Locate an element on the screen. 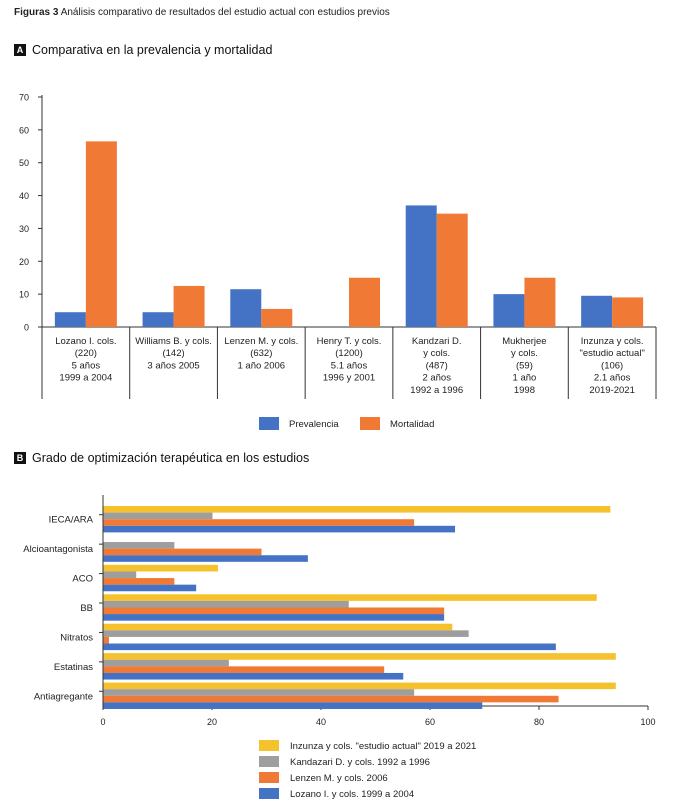 The image size is (676, 808). y-tick-label: 0 is located at coordinates (26, 328).